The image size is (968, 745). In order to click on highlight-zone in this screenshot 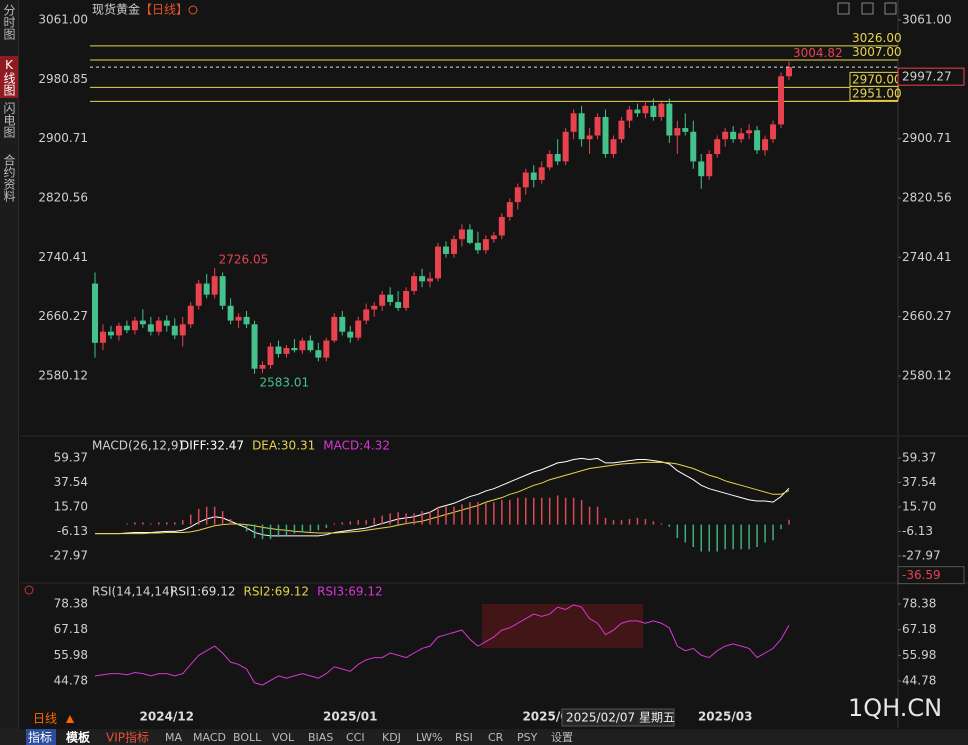, I will do `click(562, 626)`.